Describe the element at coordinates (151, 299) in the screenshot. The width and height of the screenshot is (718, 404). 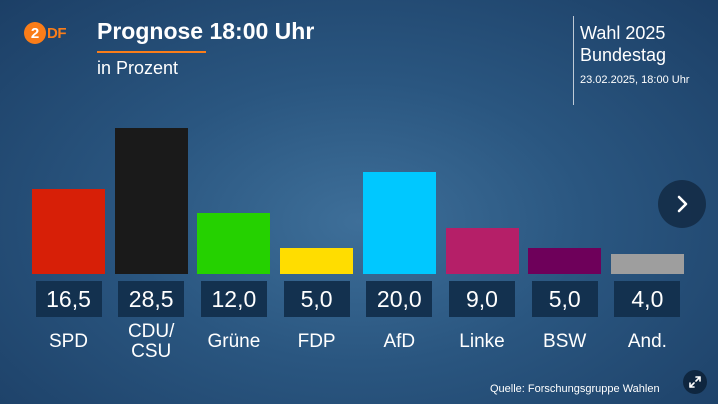
I see `value-label: 28,5` at that location.